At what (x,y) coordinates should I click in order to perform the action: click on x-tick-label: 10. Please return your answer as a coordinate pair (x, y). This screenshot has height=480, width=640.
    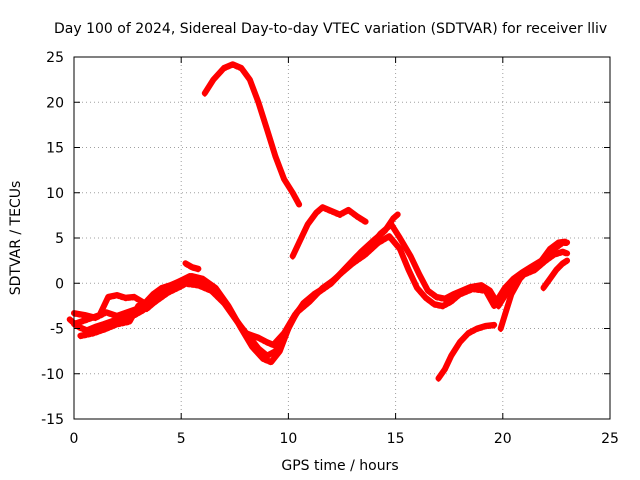
    Looking at the image, I should click on (288, 439).